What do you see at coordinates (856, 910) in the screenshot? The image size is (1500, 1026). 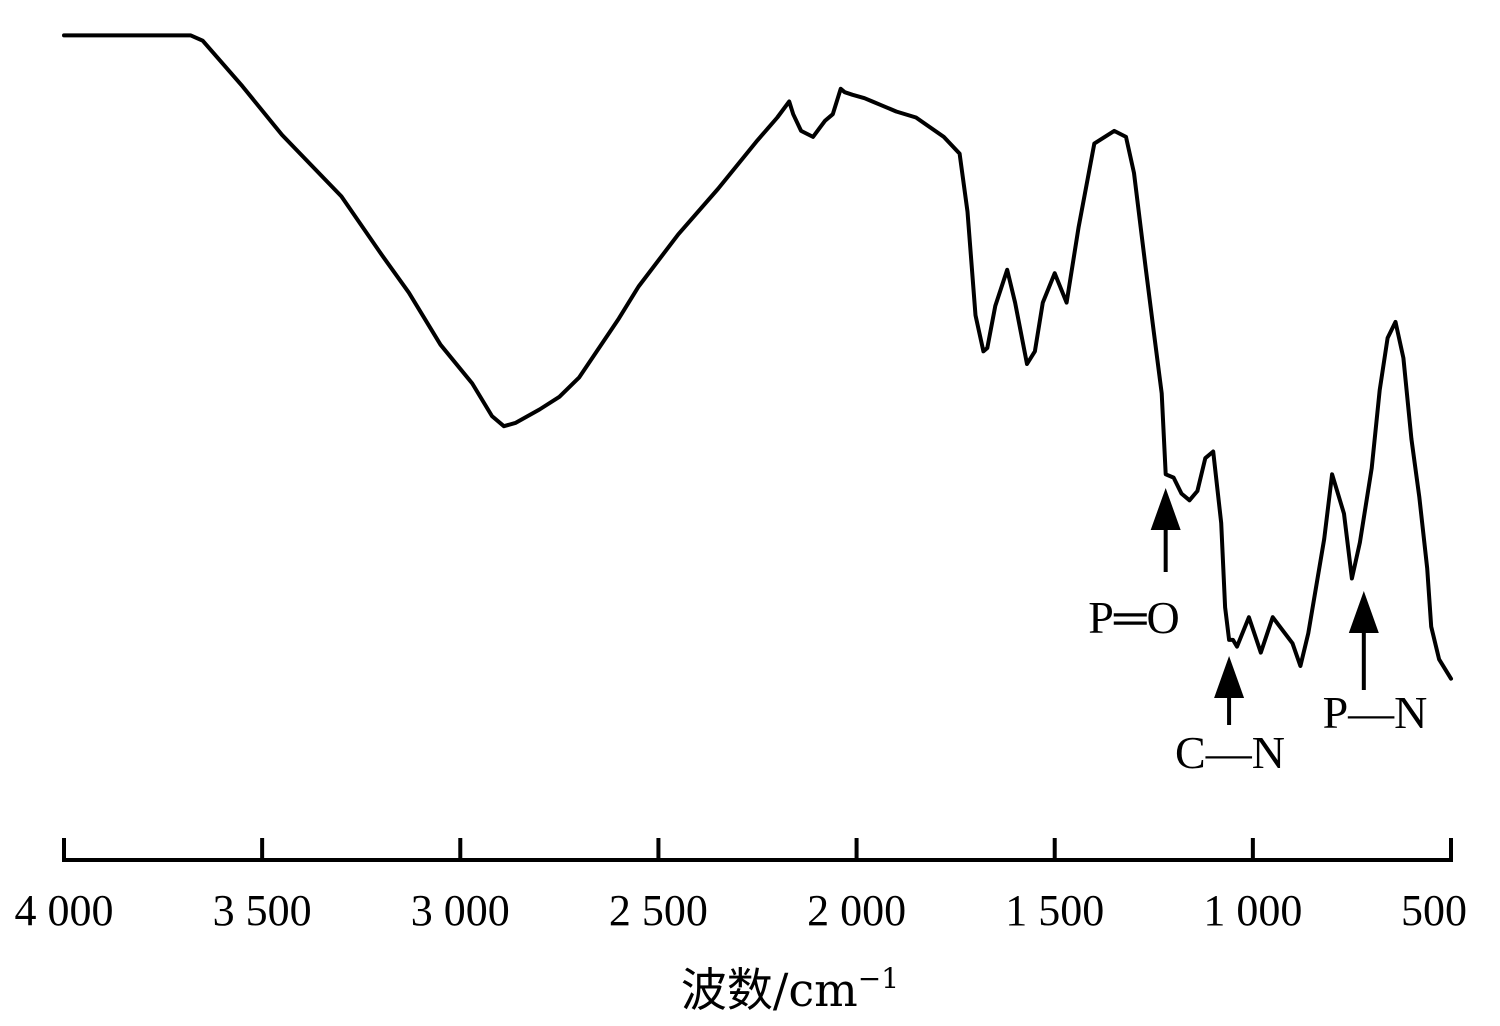 I see `x-tick-label: 2 000` at bounding box center [856, 910].